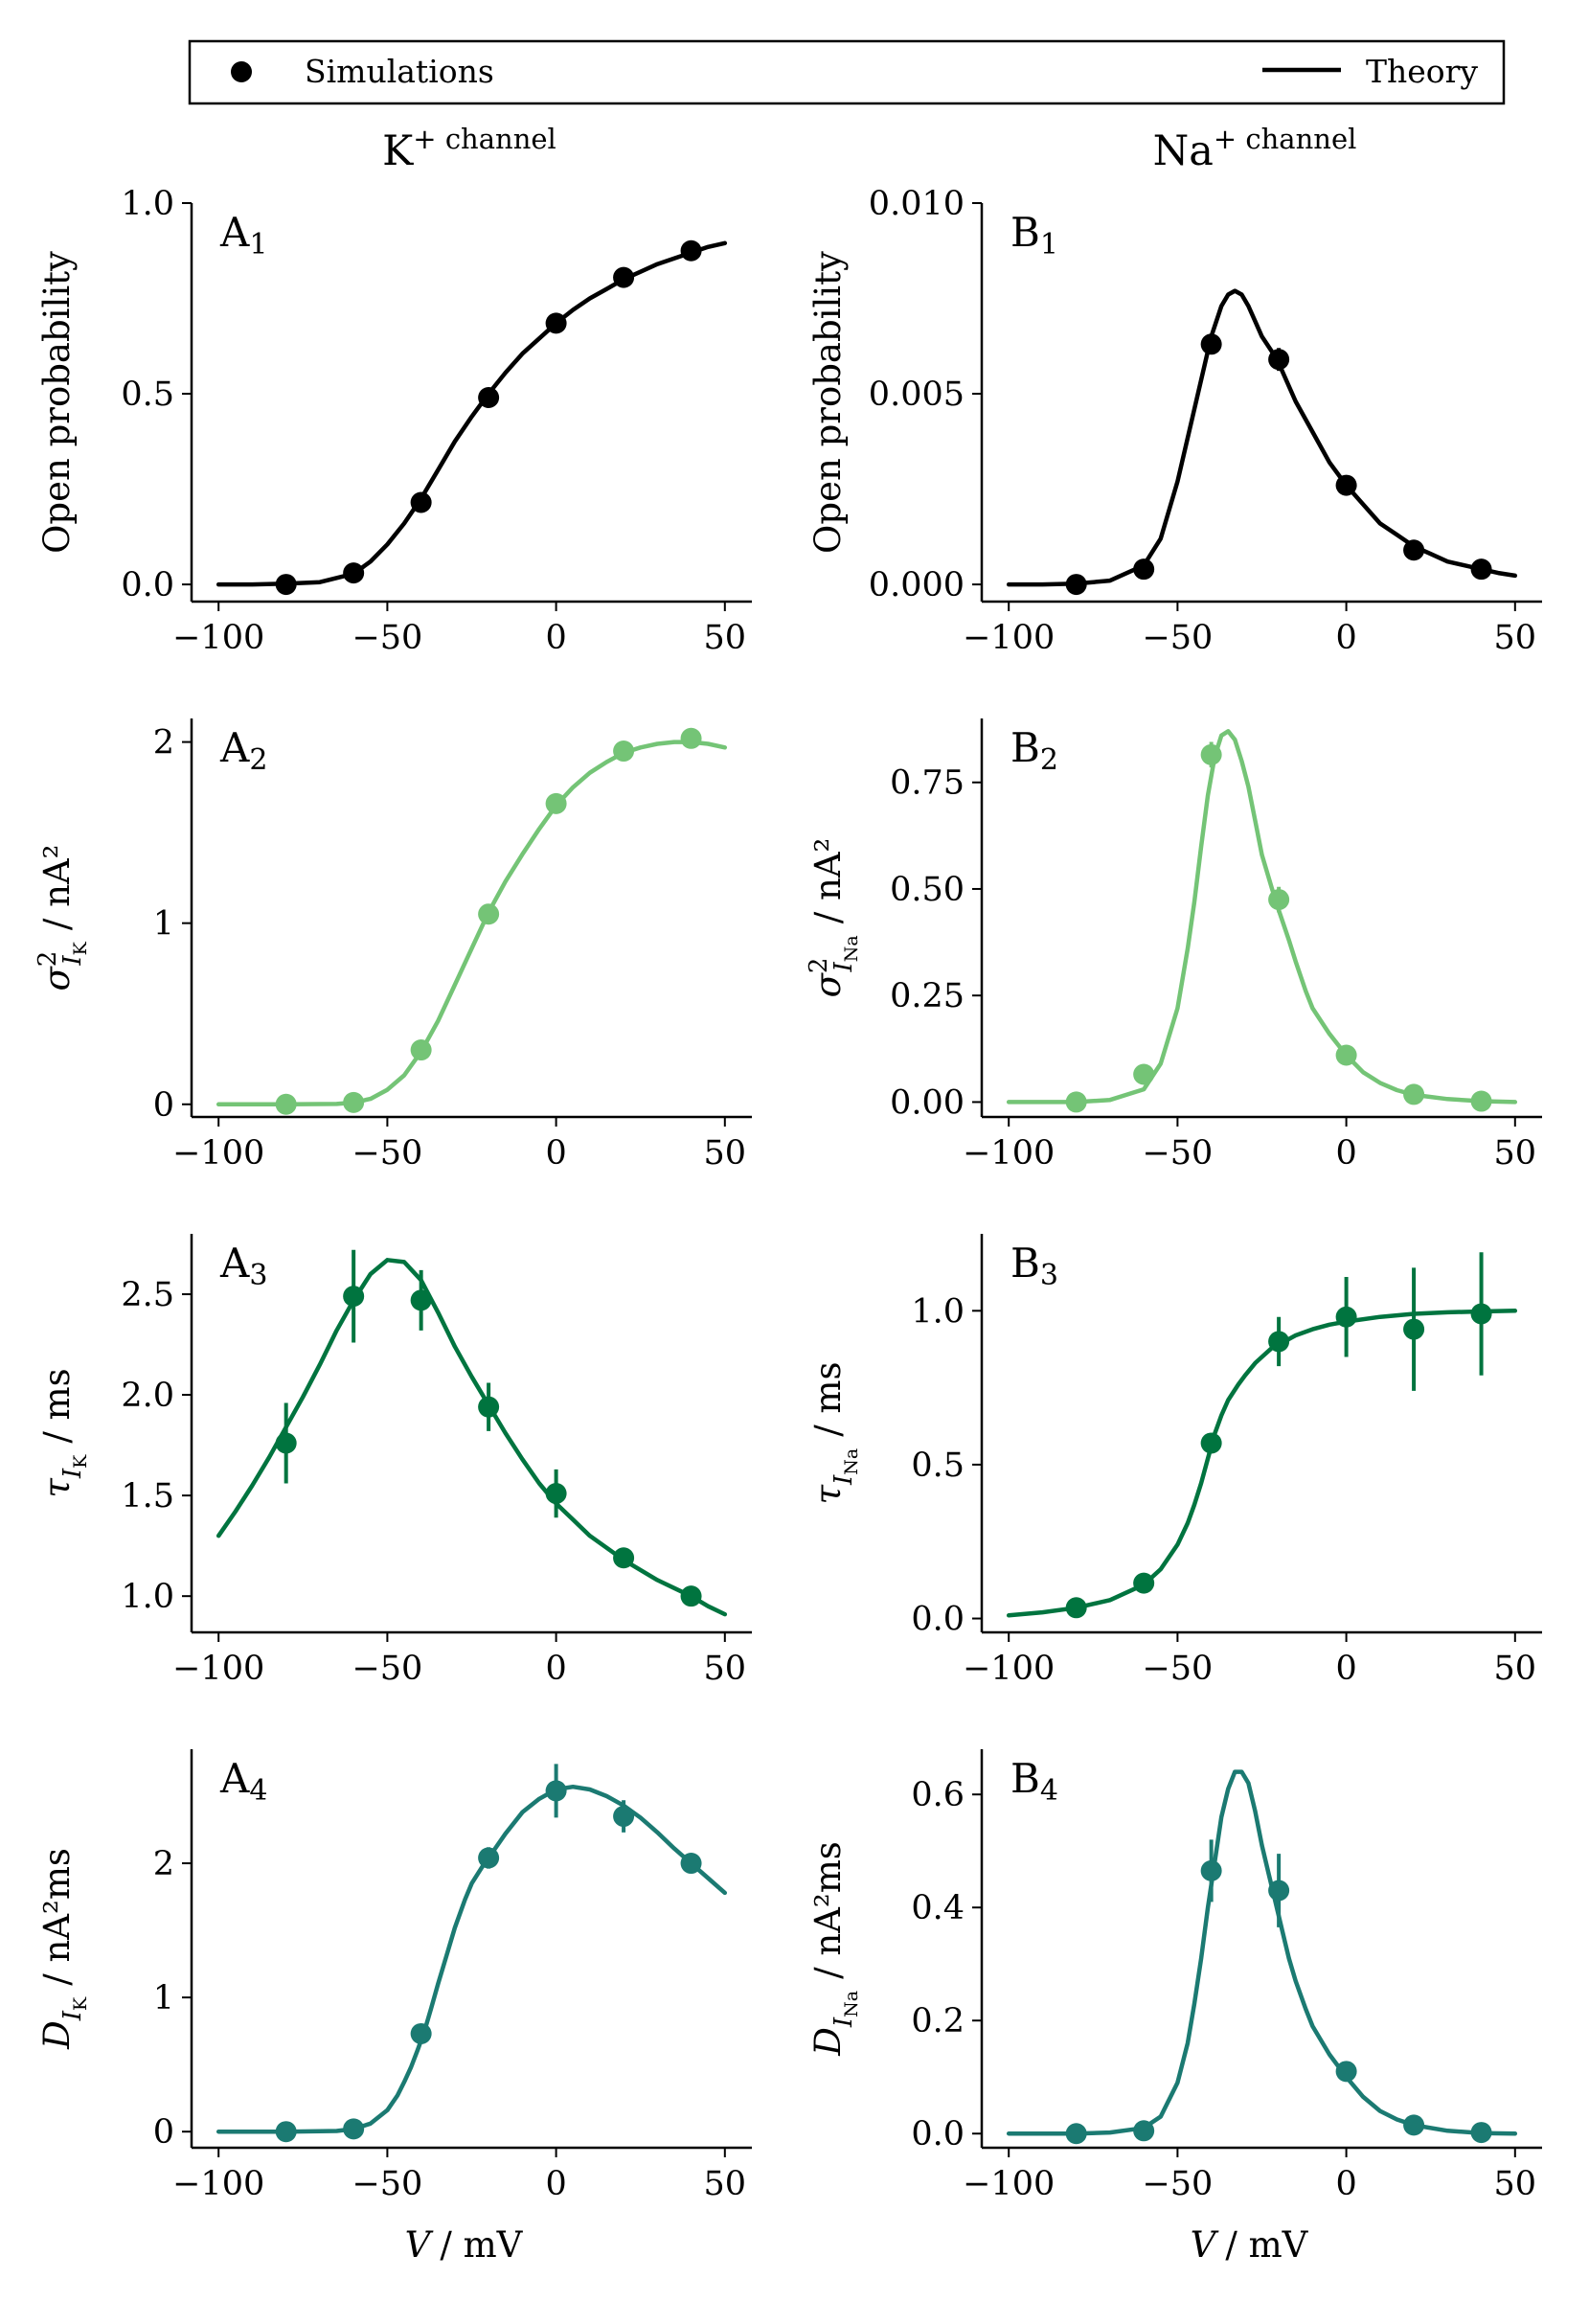 Image resolution: width=1589 pixels, height=2324 pixels. Describe the element at coordinates (1009, 1153) in the screenshot. I see `b2-xtick-label: −100` at that location.